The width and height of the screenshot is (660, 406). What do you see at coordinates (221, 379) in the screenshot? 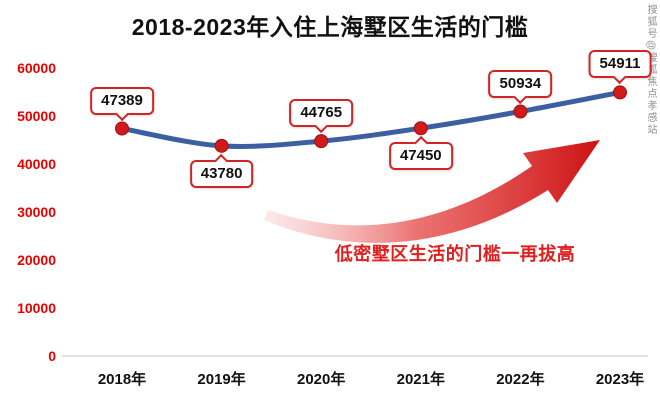
I see `x-tick-label: 2019年` at bounding box center [221, 379].